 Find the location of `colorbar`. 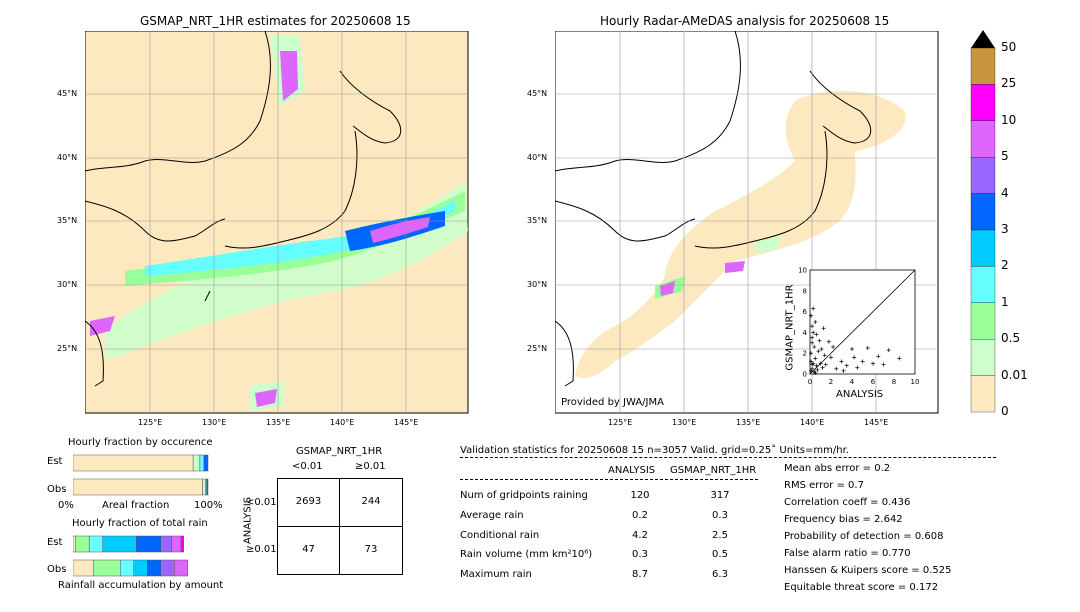

colorbar is located at coordinates (983, 221).